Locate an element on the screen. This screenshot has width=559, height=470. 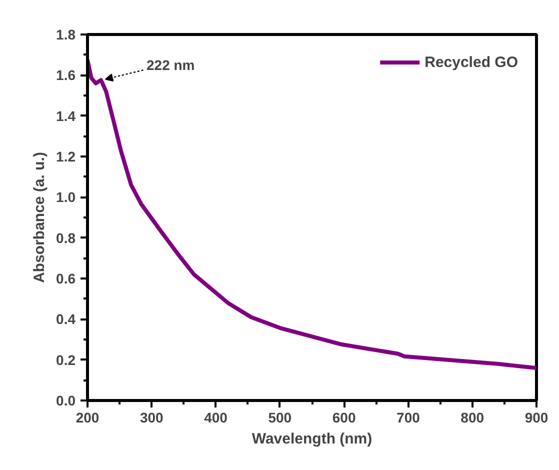
x-axis-title: Wavelength (nm) is located at coordinates (312, 439).